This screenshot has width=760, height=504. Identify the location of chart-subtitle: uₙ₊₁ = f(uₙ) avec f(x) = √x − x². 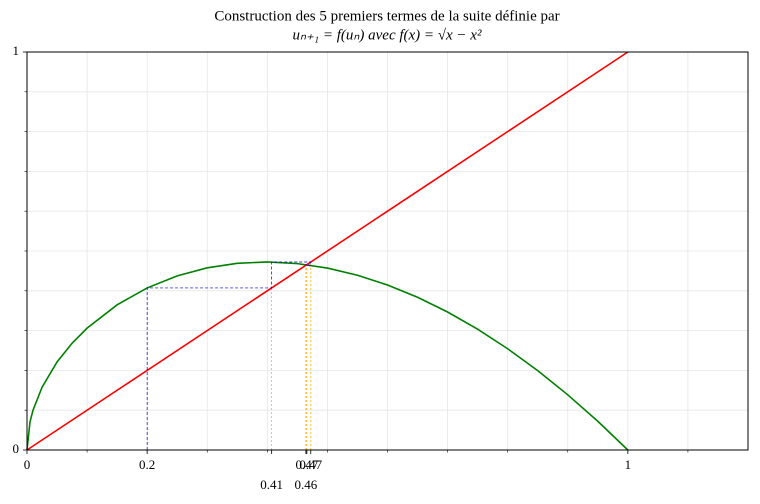
(387, 35).